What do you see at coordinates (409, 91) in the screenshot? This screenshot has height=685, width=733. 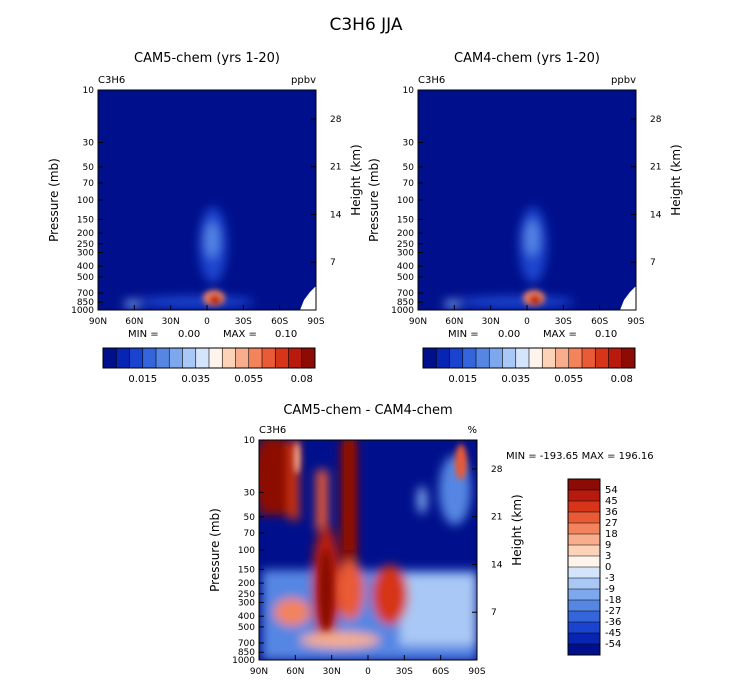 I see `cam4-y-tick-label: 10` at bounding box center [409, 91].